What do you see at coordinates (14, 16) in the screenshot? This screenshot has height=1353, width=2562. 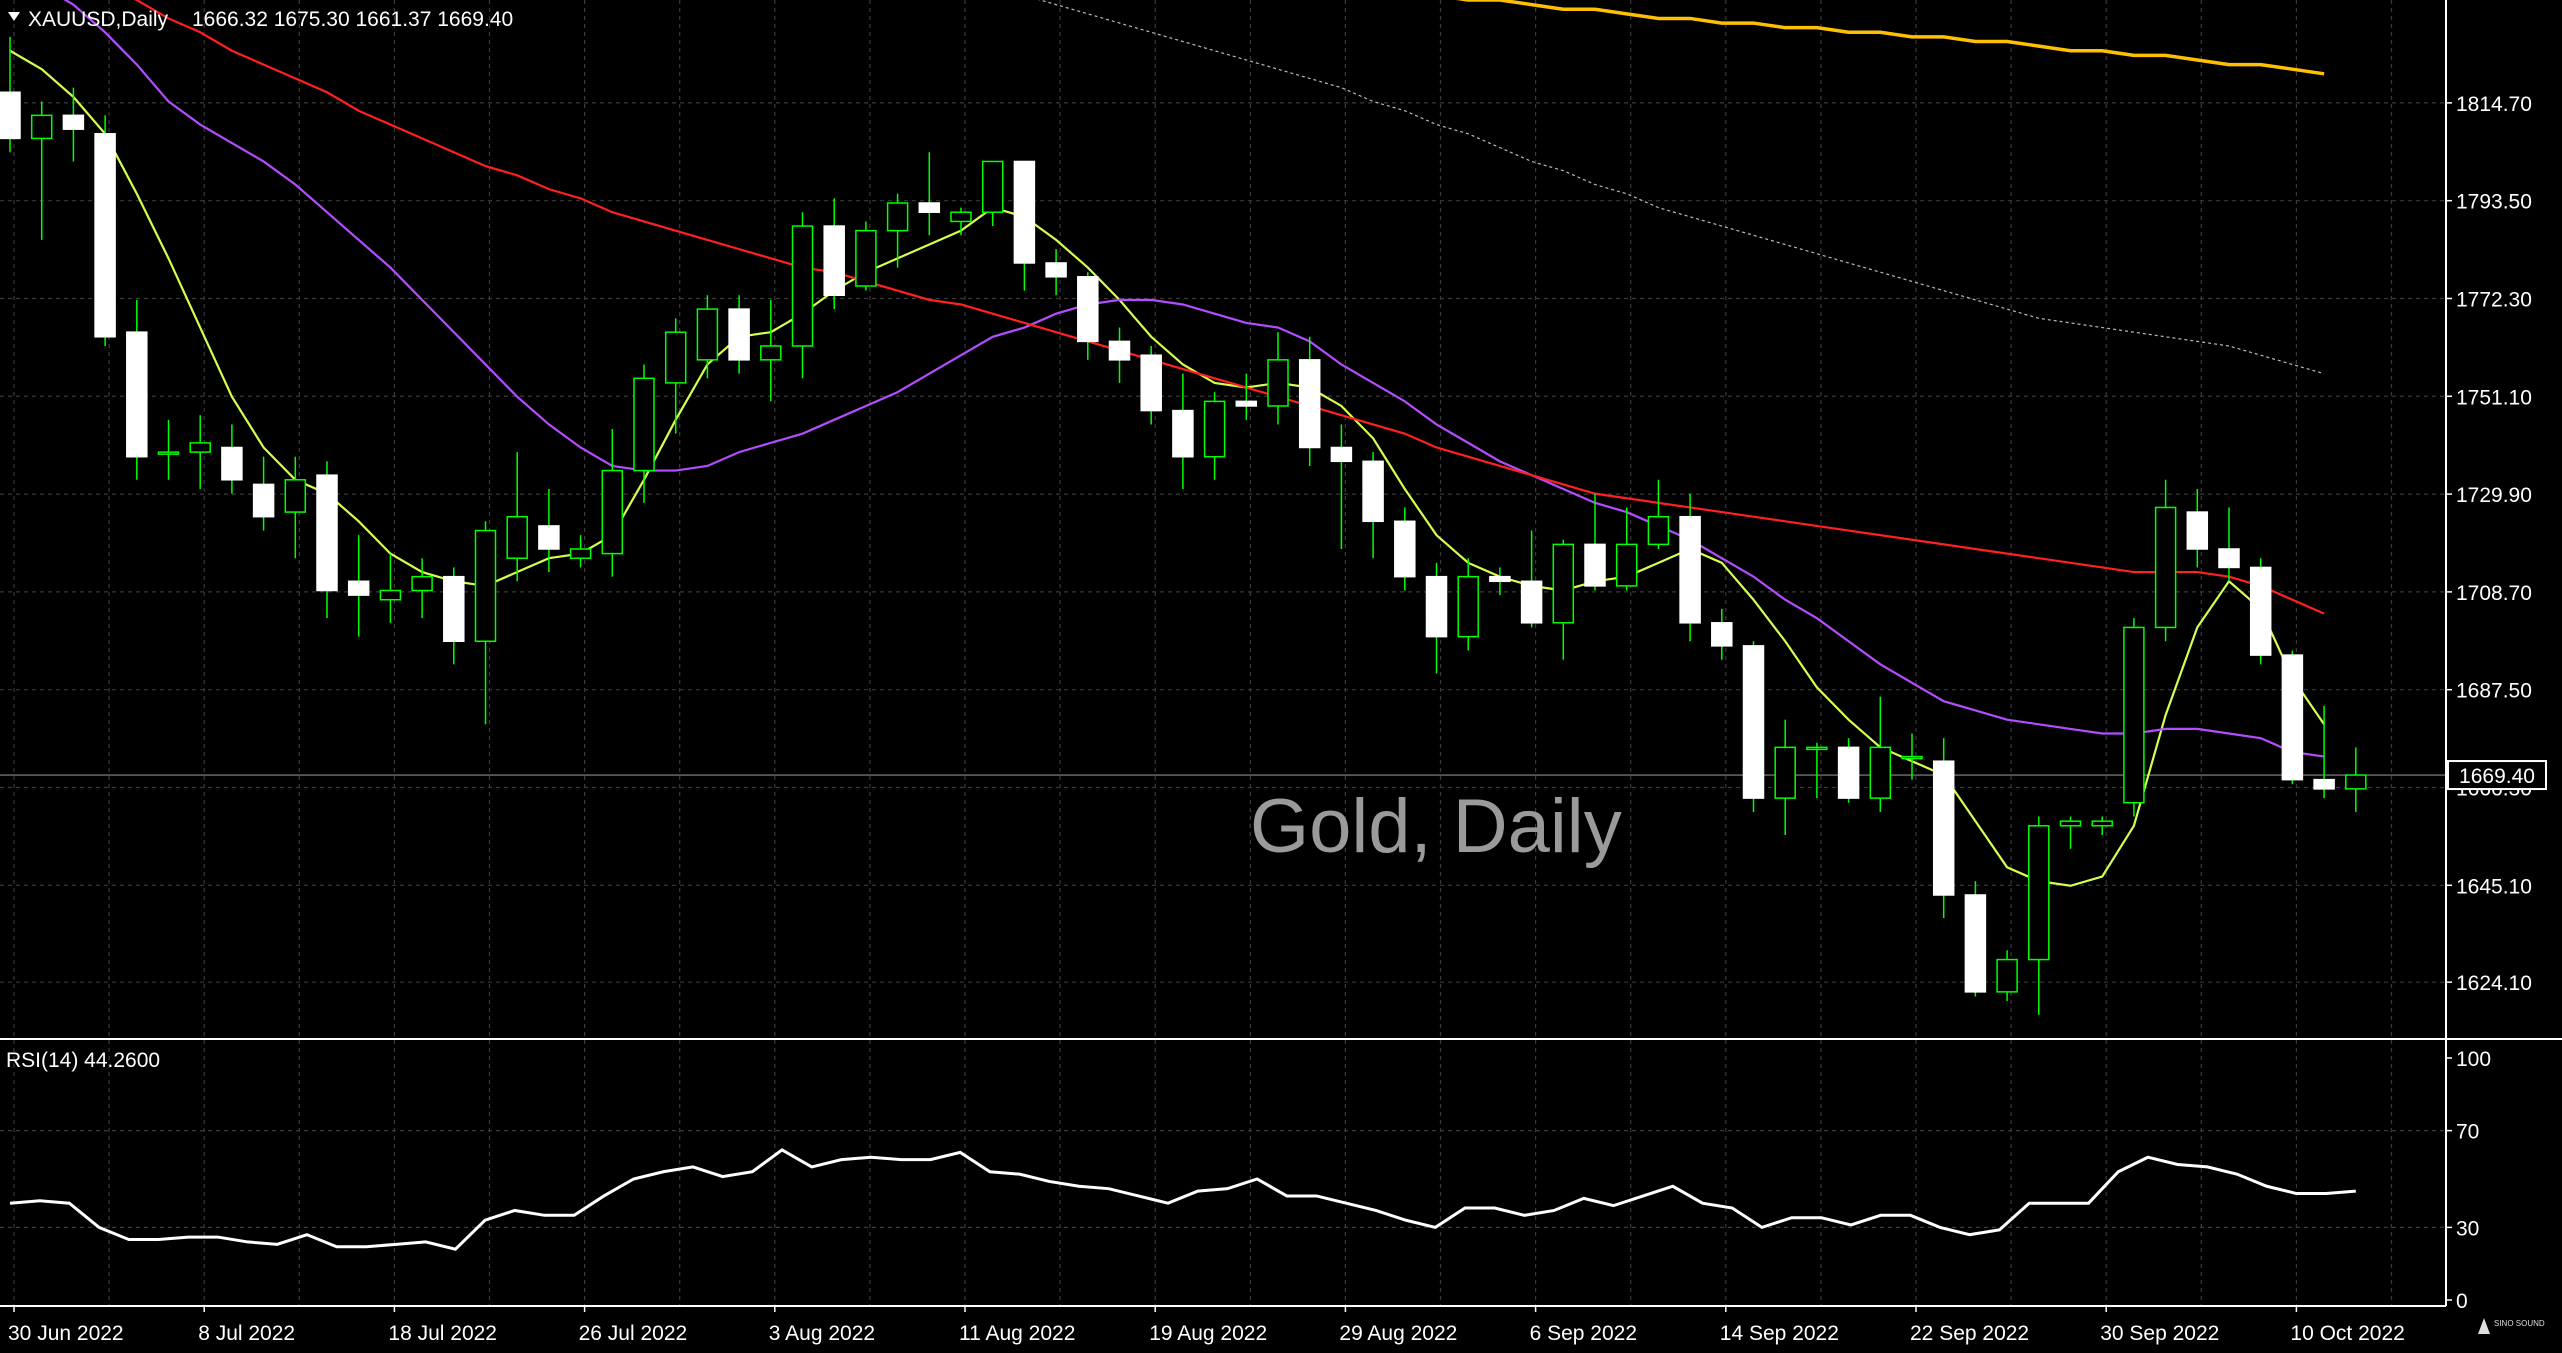 I see `symbol-menu-triangle-icon` at bounding box center [14, 16].